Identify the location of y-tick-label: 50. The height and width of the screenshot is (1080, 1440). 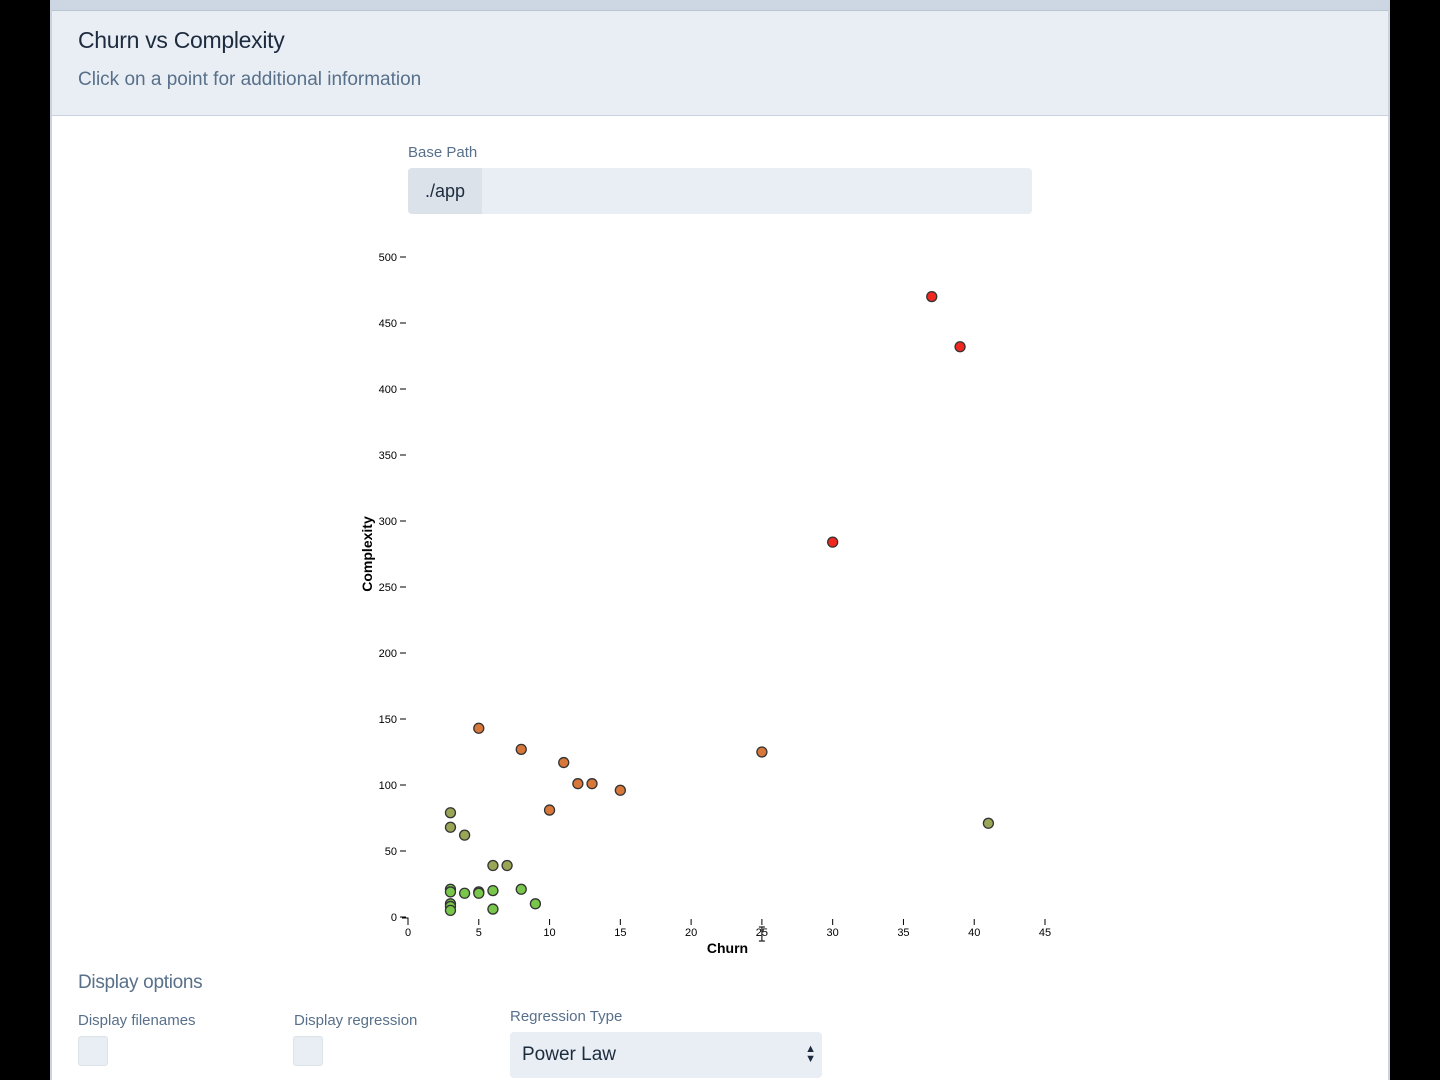
(391, 852).